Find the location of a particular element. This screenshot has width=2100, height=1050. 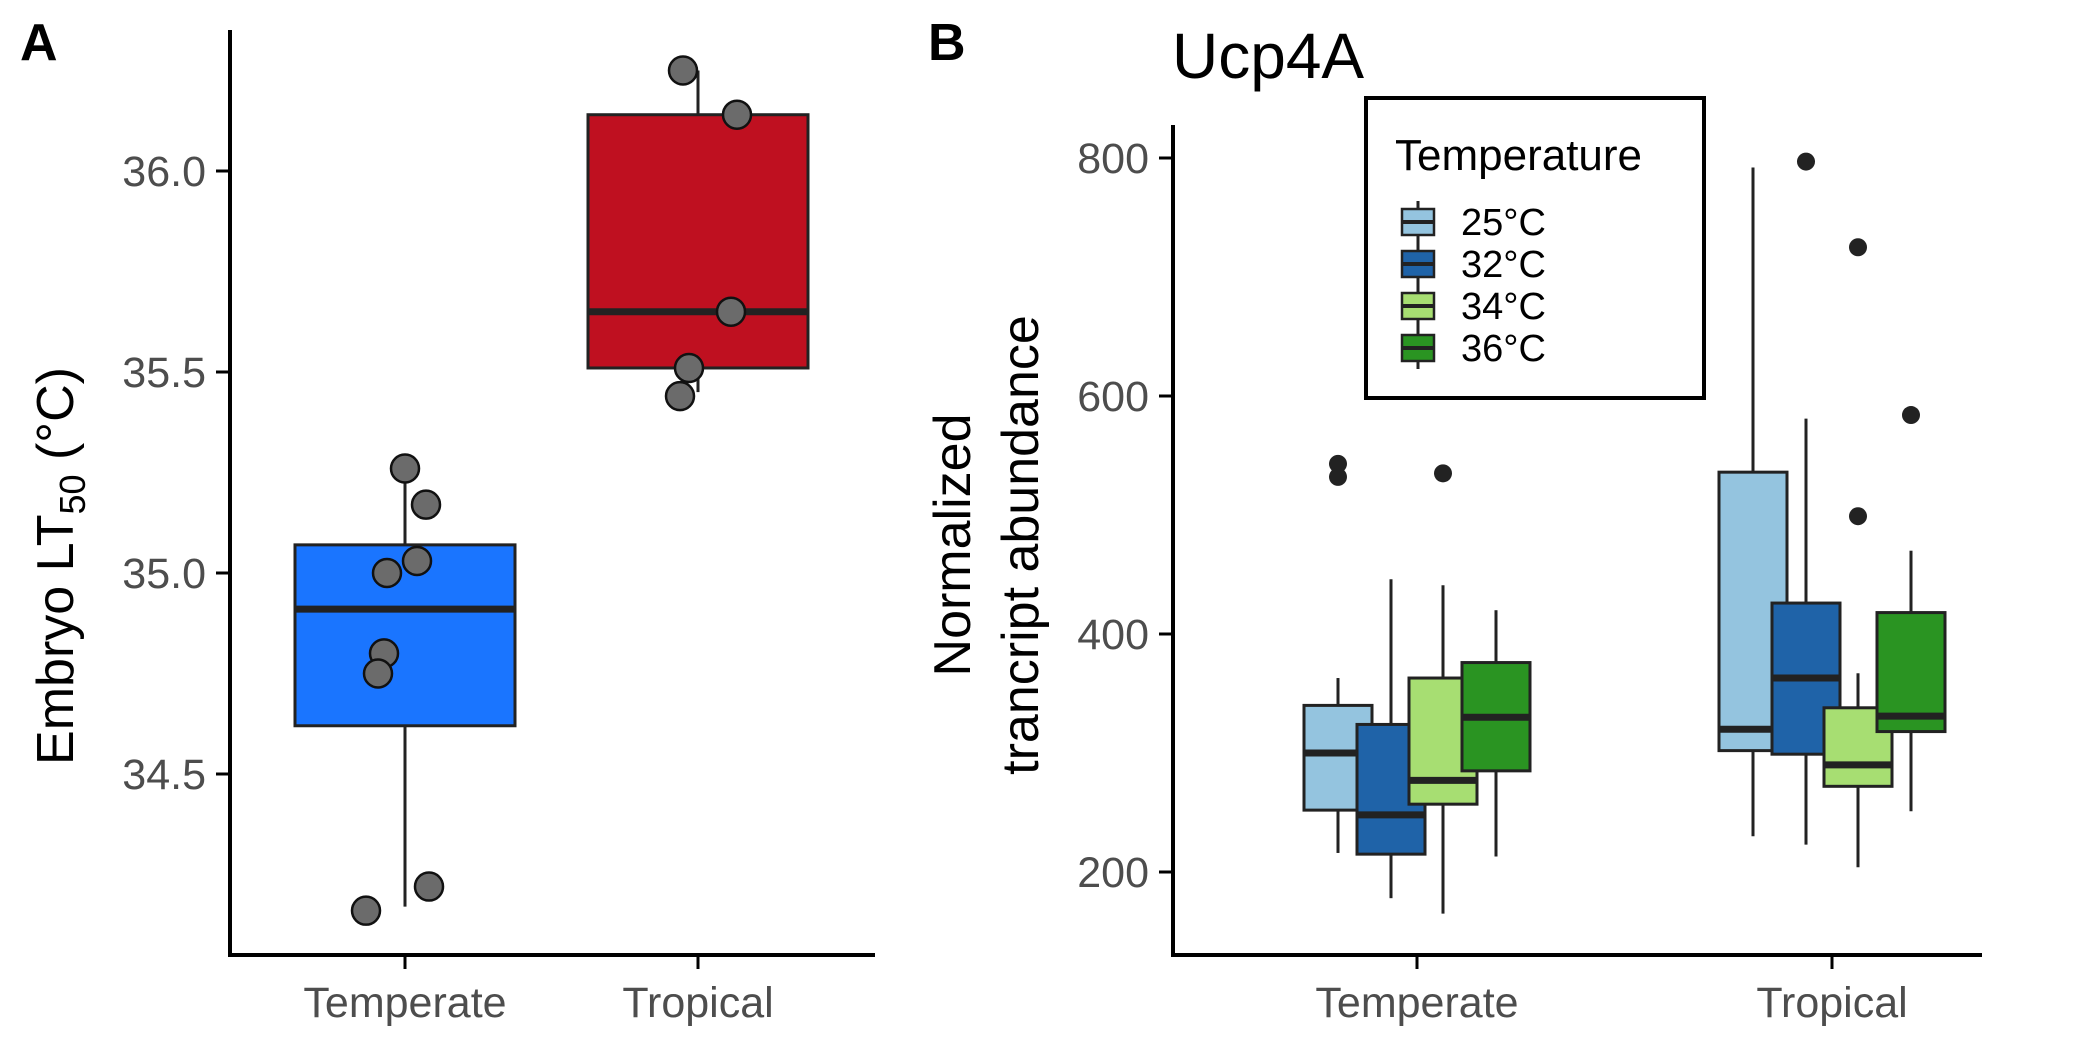

panel-a-y-title-unit: (°C) is located at coordinates (56, 420).